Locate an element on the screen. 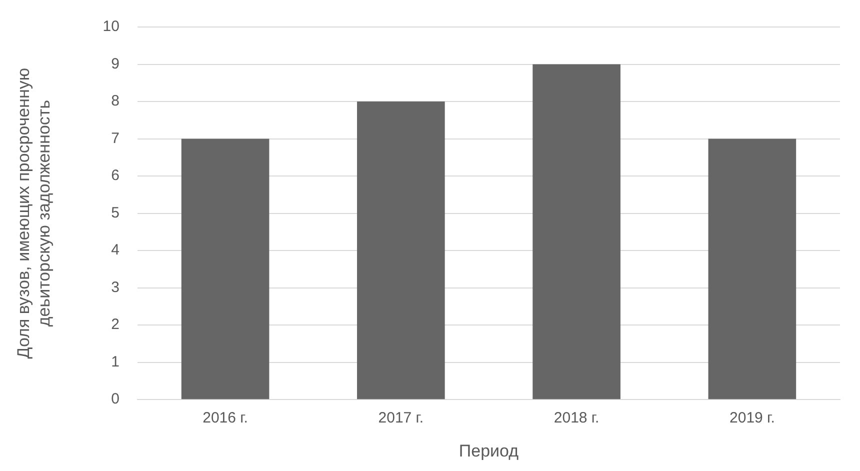 This screenshot has width=860, height=471. y-tick-label: 9 is located at coordinates (115, 63).